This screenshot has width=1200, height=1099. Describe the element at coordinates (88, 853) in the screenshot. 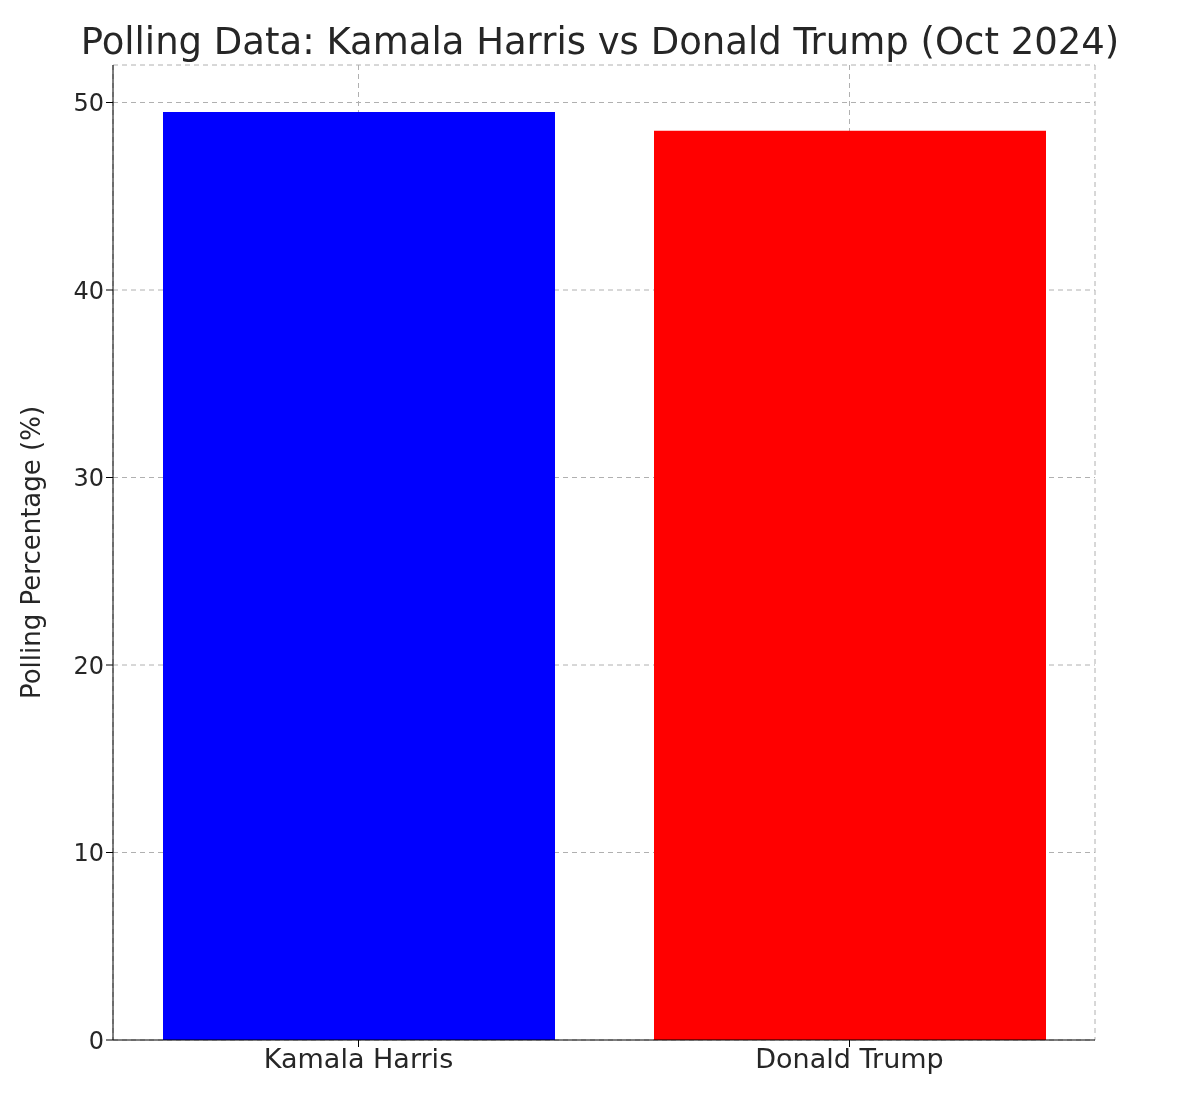

I see `y-tick-label: 10` at that location.